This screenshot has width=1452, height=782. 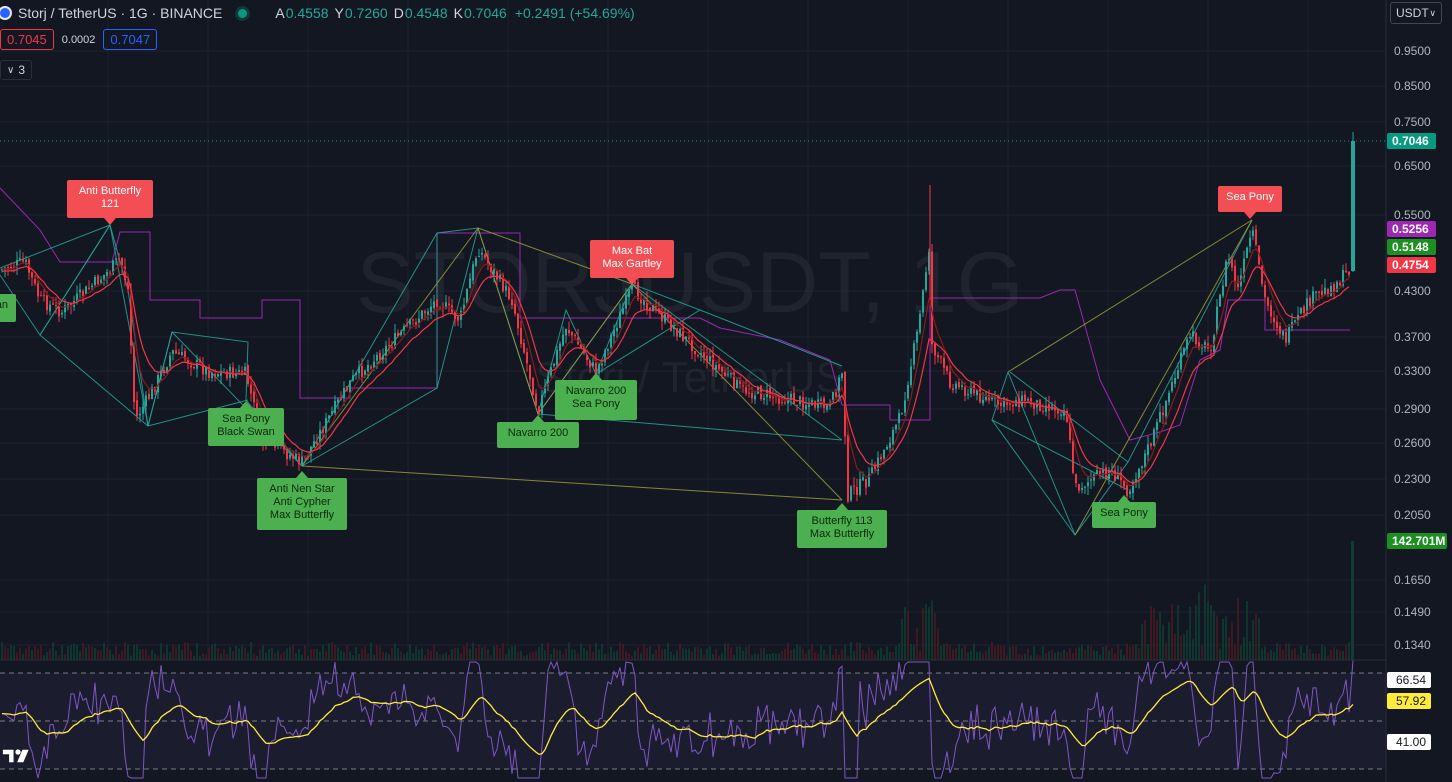 What do you see at coordinates (78, 39) in the screenshot?
I see `spread-value: 0.0002` at bounding box center [78, 39].